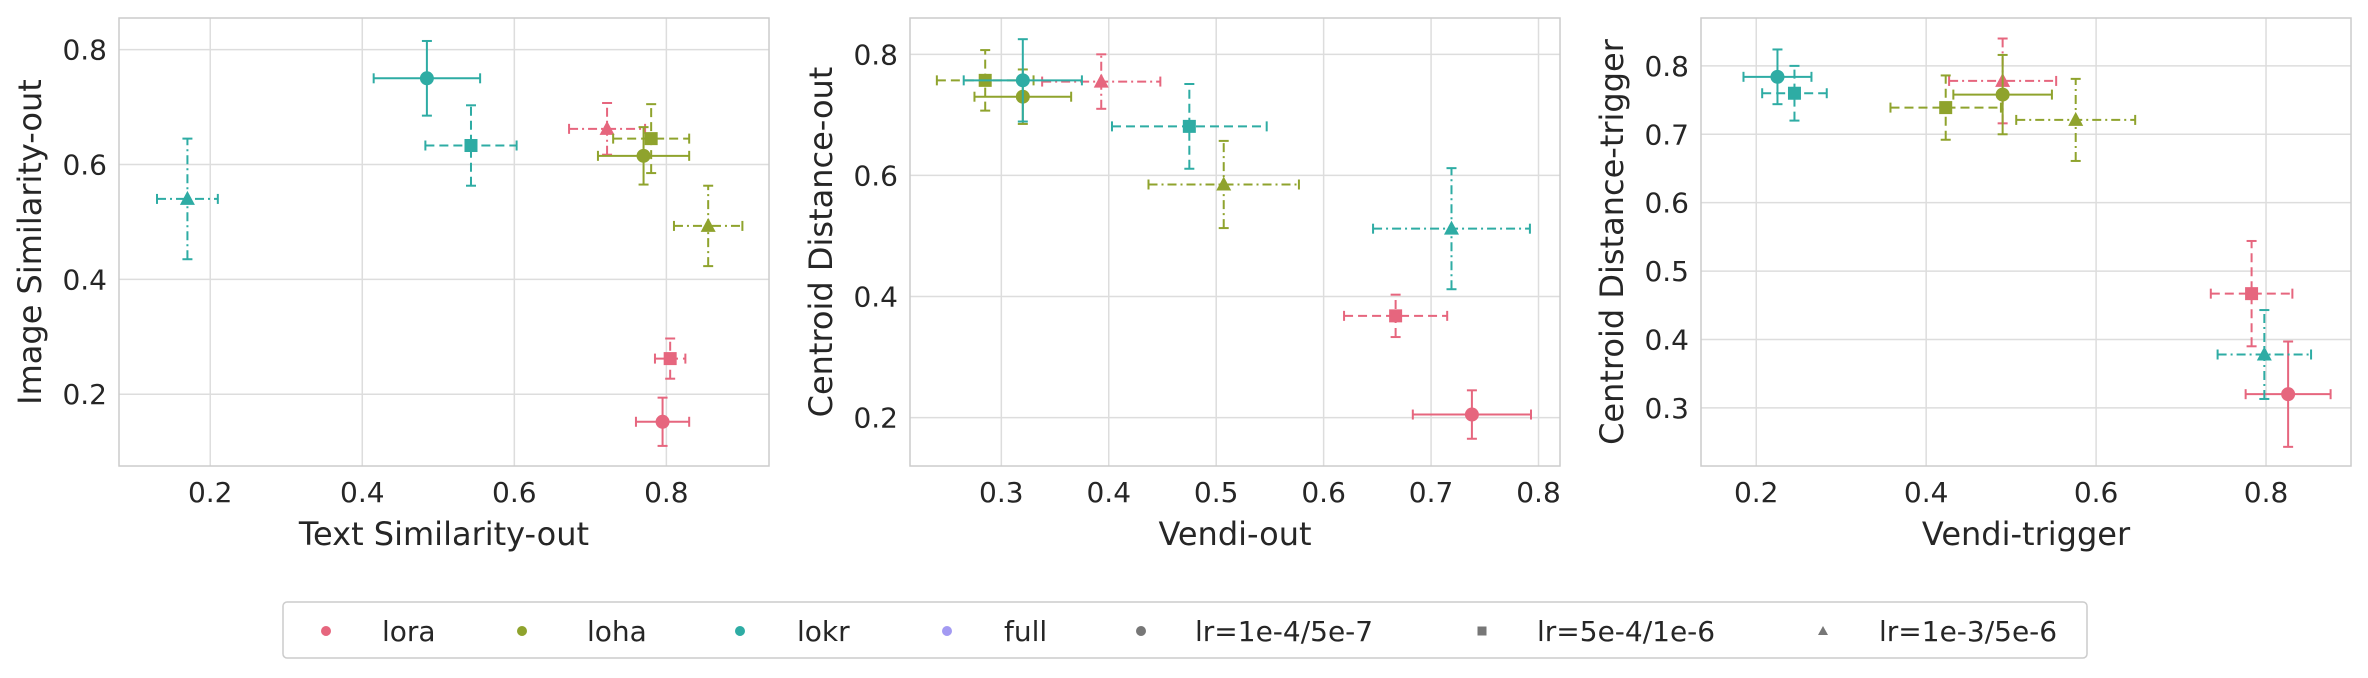 The image size is (2368, 678). What do you see at coordinates (1284, 631) in the screenshot?
I see `legend-label: lr=1e-4/5e-7` at bounding box center [1284, 631].